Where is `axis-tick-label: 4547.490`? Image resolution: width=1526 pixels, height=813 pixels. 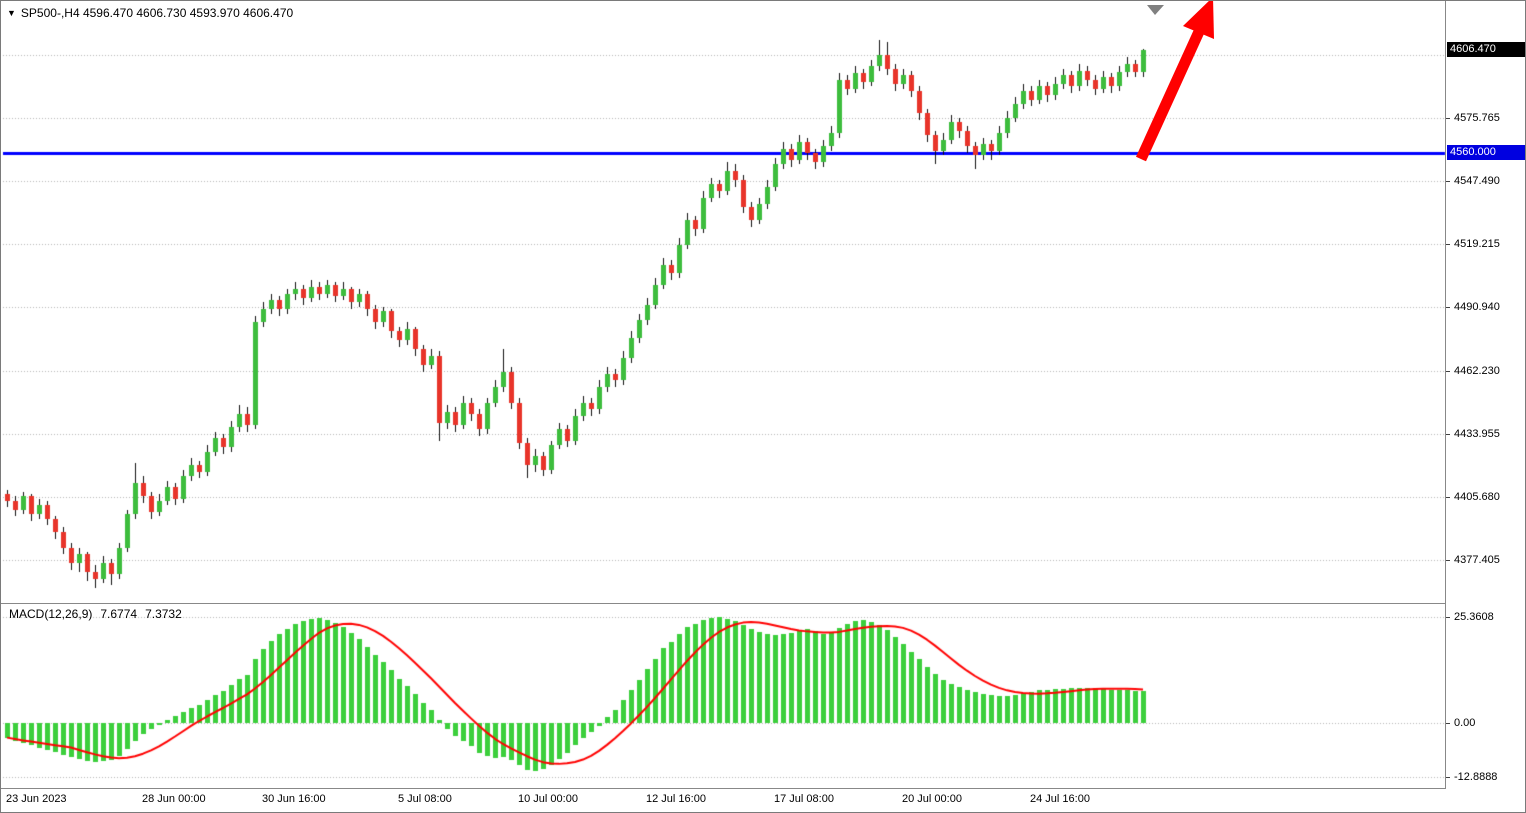 axis-tick-label: 4547.490 is located at coordinates (1477, 181).